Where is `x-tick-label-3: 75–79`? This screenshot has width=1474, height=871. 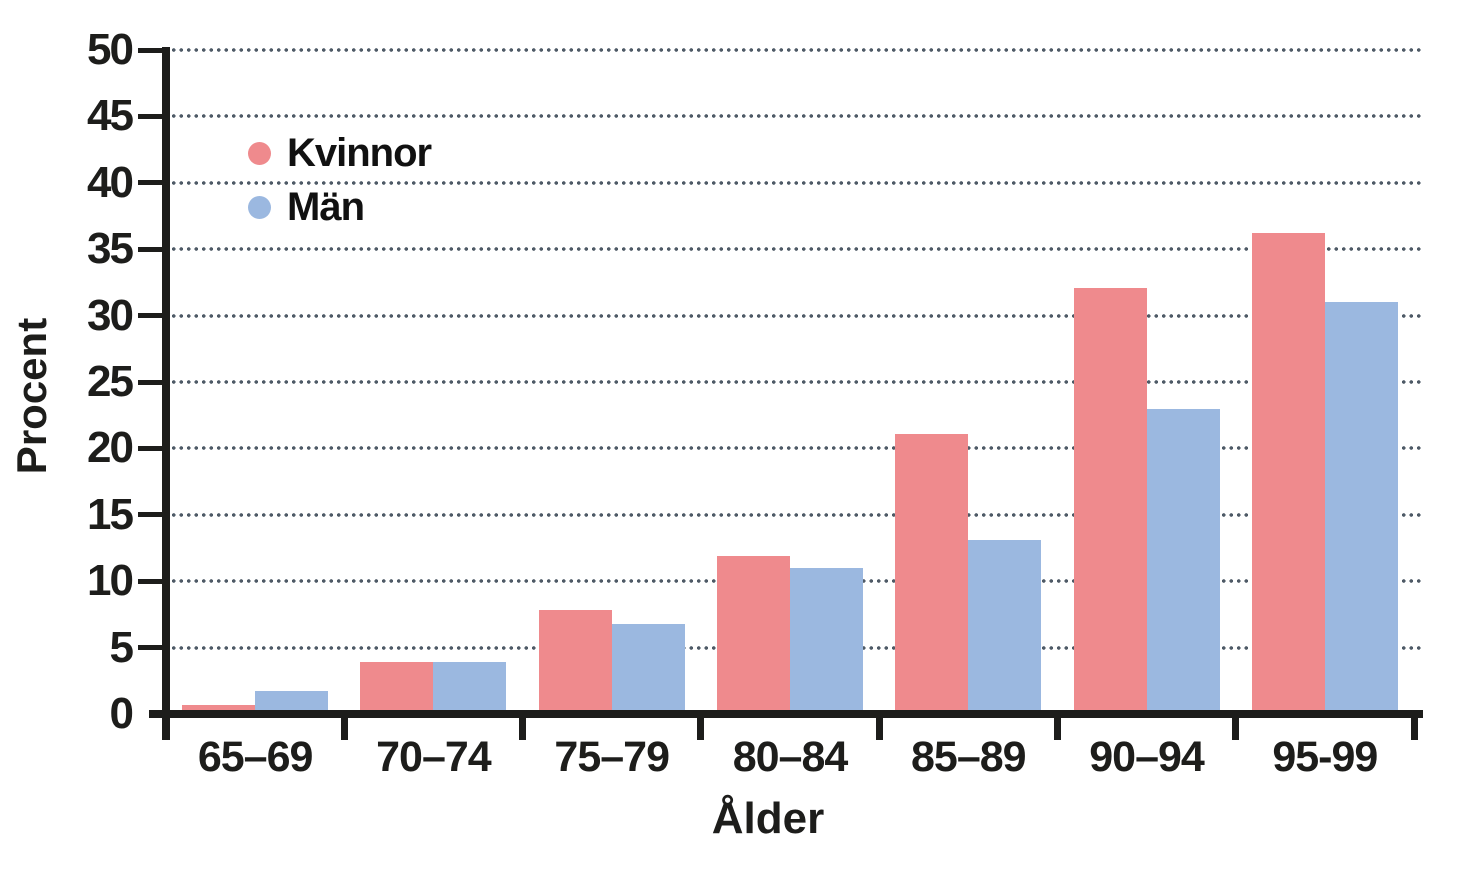
x-tick-label-3: 75–79 is located at coordinates (612, 757).